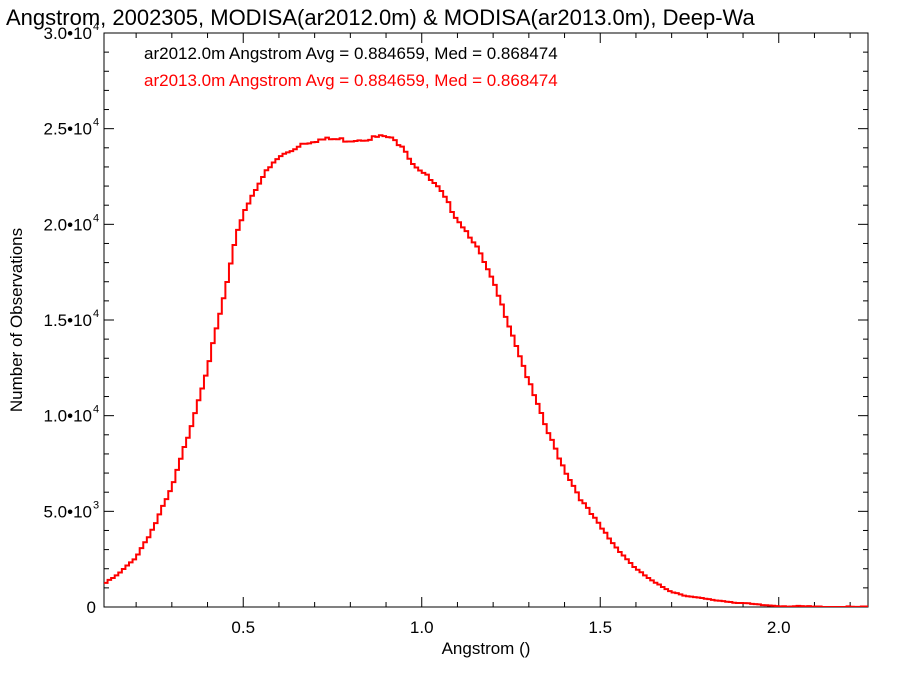  Describe the element at coordinates (486, 648) in the screenshot. I see `x-axis-label: Angstrom ()` at that location.